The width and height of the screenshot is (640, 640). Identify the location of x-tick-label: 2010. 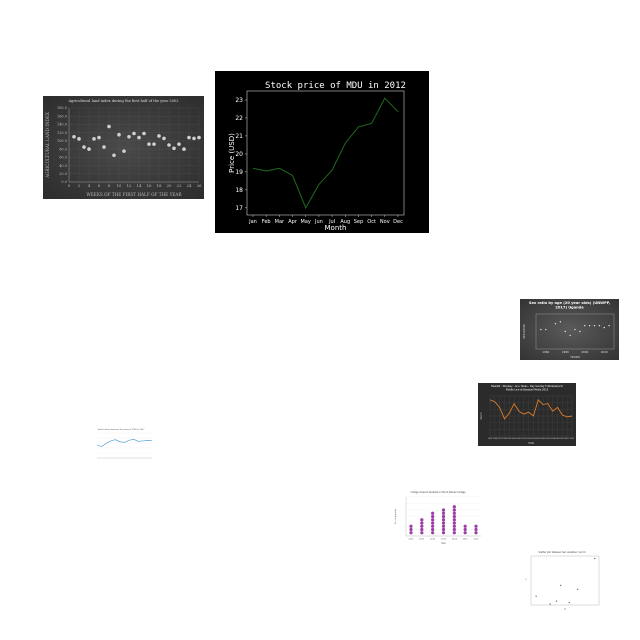
(562, 439).